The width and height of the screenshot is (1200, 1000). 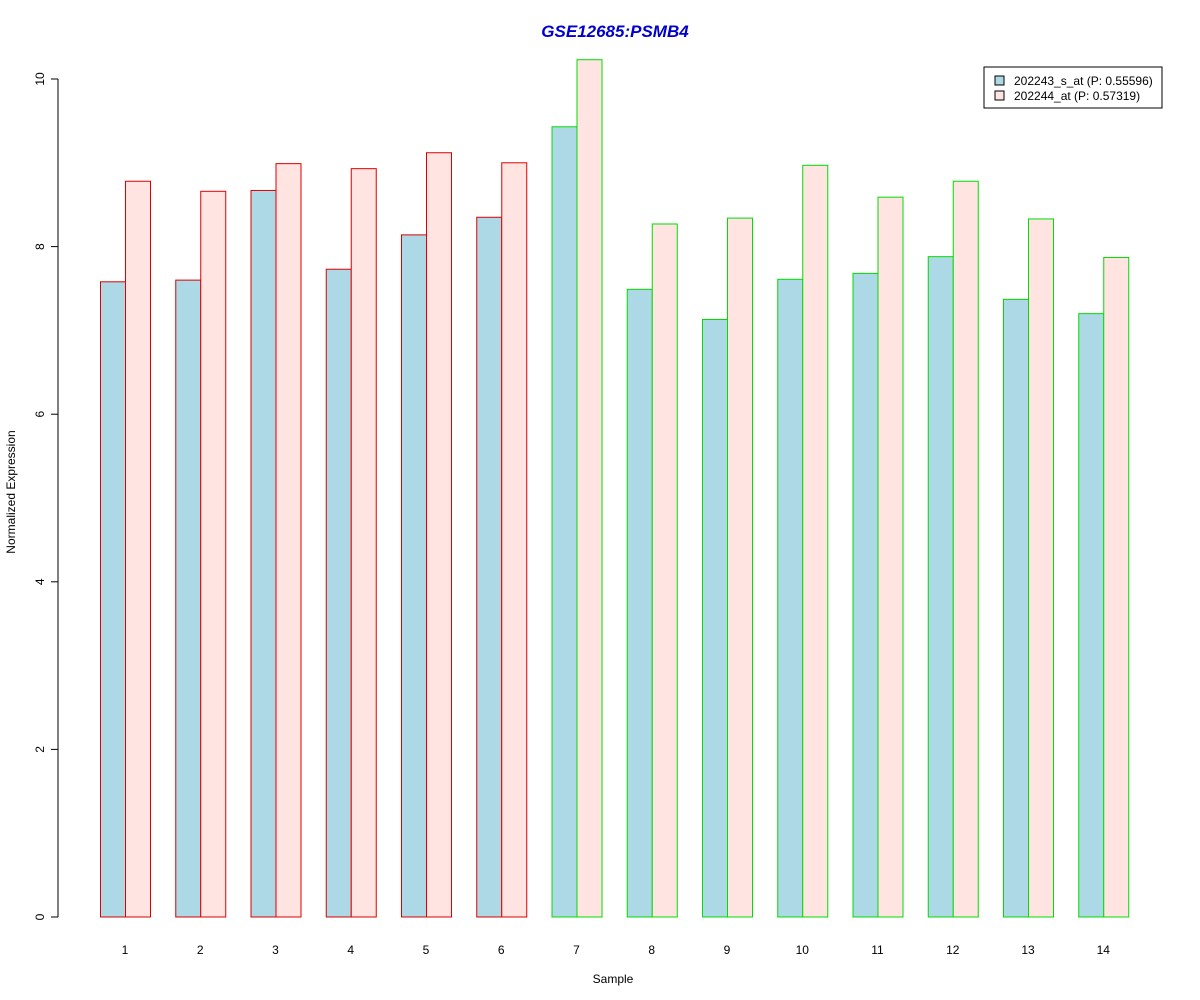 I want to click on y-tick-label: 10, so click(x=40, y=79).